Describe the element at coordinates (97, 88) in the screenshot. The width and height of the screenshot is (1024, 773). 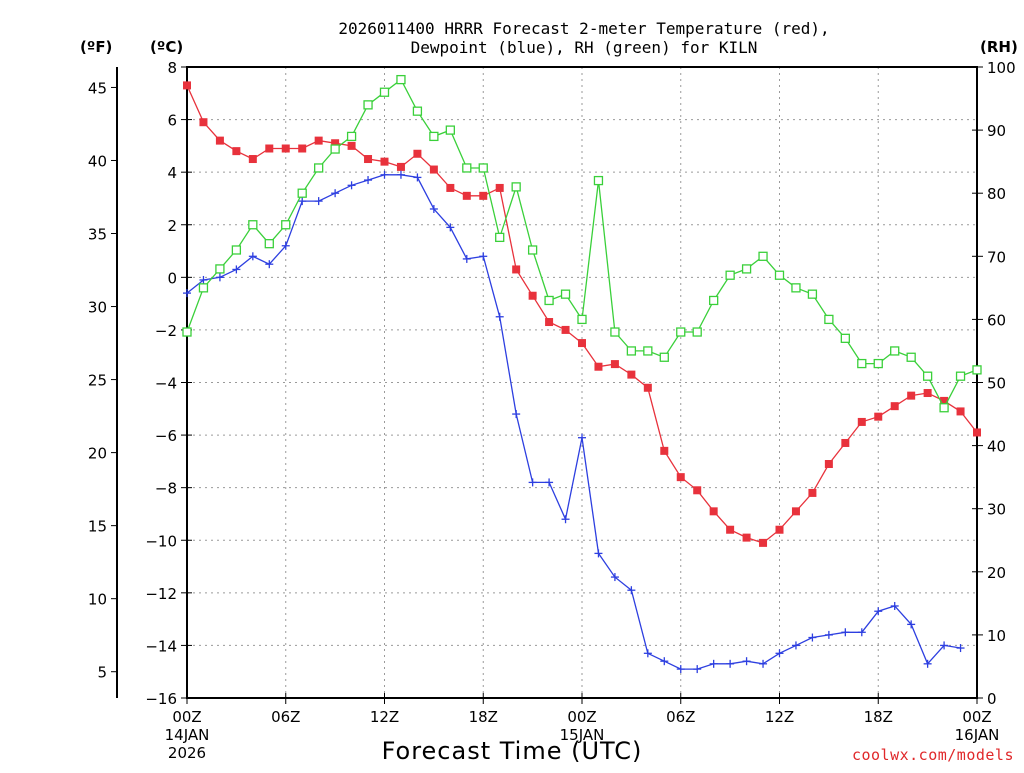
I see `fahrenheit-tick-label: 45` at that location.